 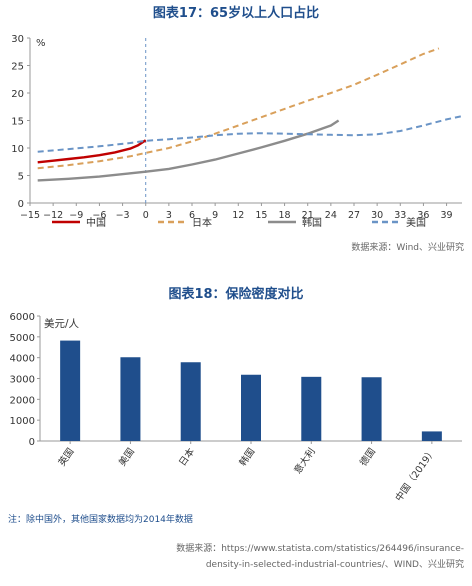 What do you see at coordinates (130, 399) in the screenshot?
I see `bar-美国` at bounding box center [130, 399].